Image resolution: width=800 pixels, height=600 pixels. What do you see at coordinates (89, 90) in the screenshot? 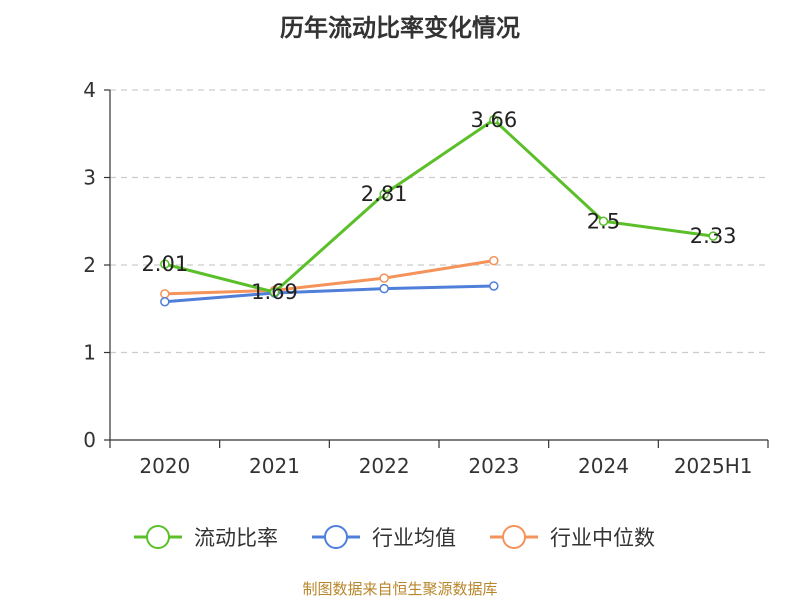
I see `y-tick-label: 4` at bounding box center [89, 90].